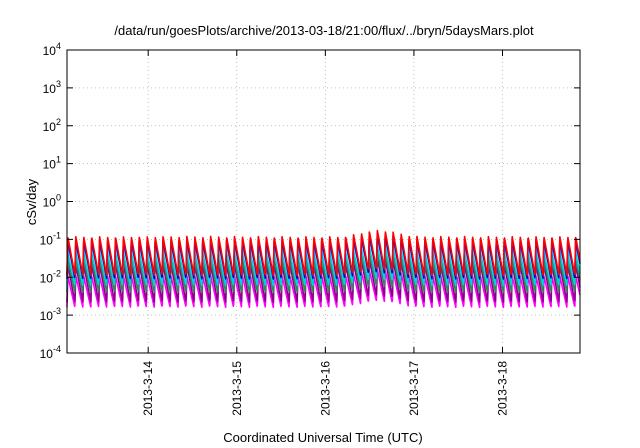 The width and height of the screenshot is (640, 448). Describe the element at coordinates (58, 84) in the screenshot. I see `y-tick-exponent: 3` at that location.